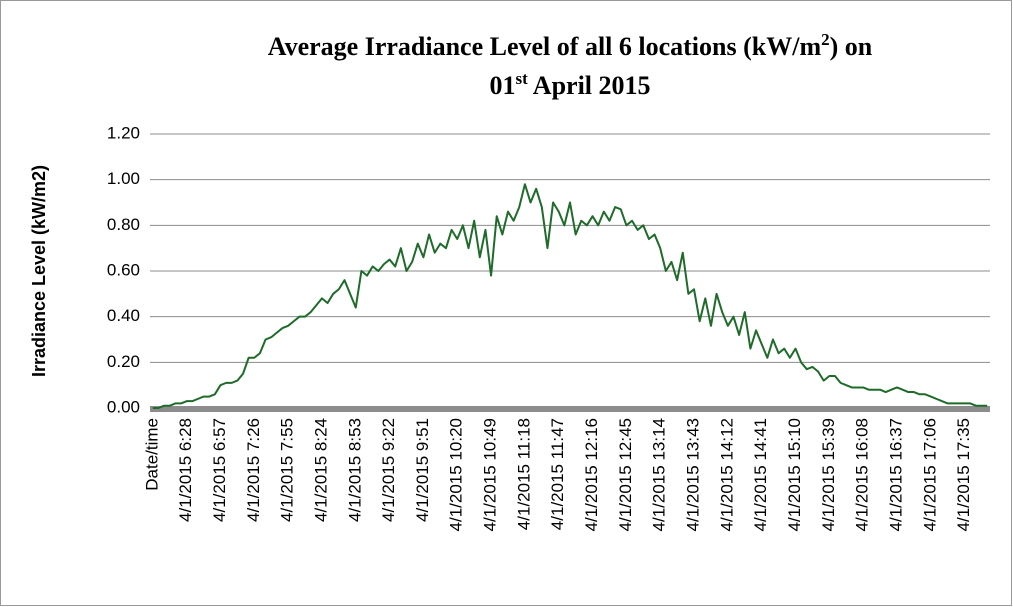 The image size is (1013, 607). Describe the element at coordinates (794, 474) in the screenshot. I see `x-tick-label: 4/1/2015 15:10` at that location.